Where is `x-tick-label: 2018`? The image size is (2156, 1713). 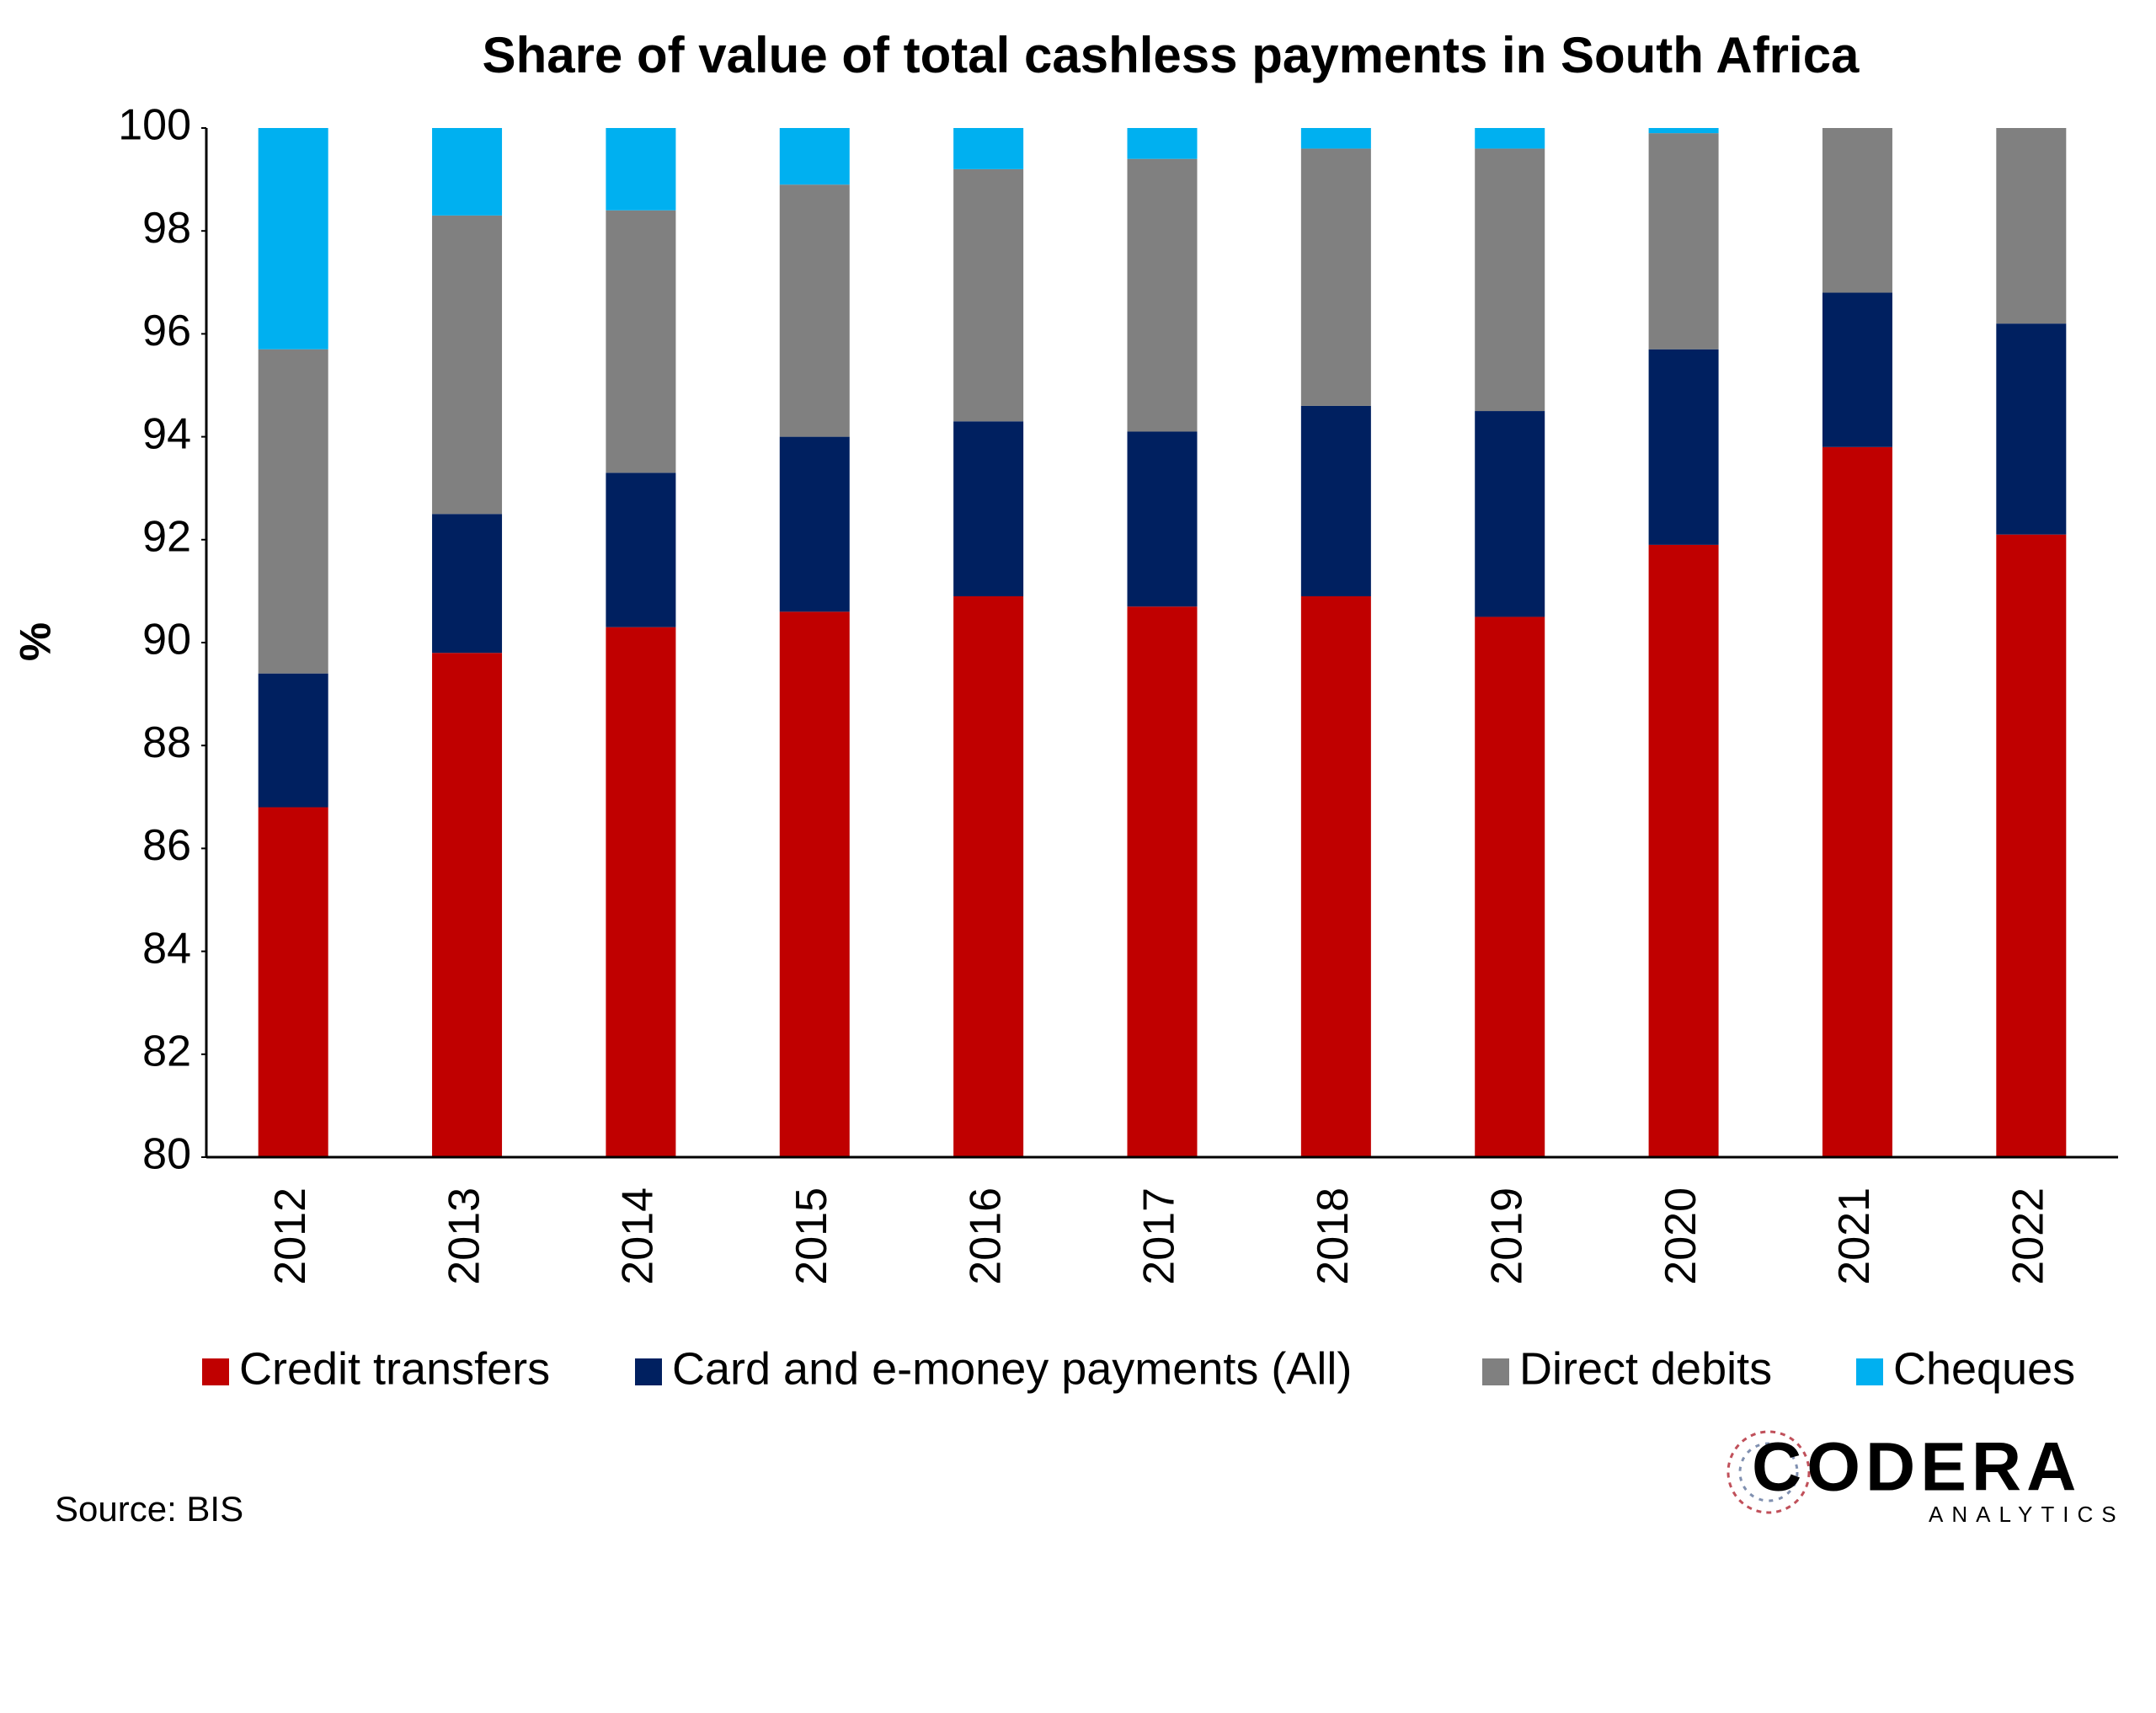 x-tick-label: 2018 is located at coordinates (1333, 1236).